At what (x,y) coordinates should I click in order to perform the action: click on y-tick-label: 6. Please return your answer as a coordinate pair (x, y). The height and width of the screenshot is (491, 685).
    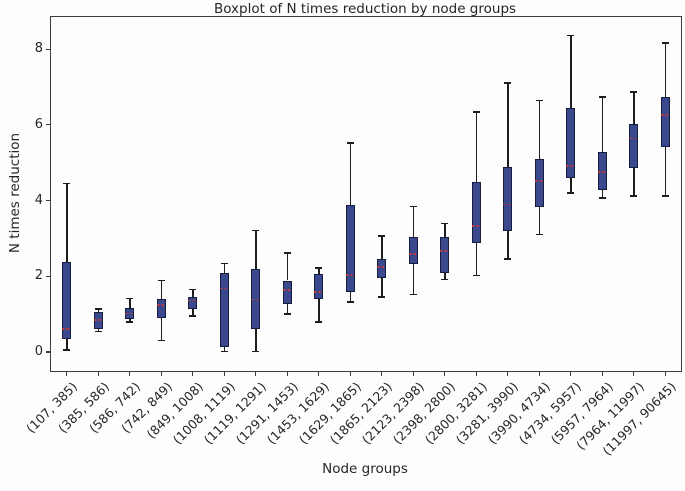
    Looking at the image, I should click on (38, 124).